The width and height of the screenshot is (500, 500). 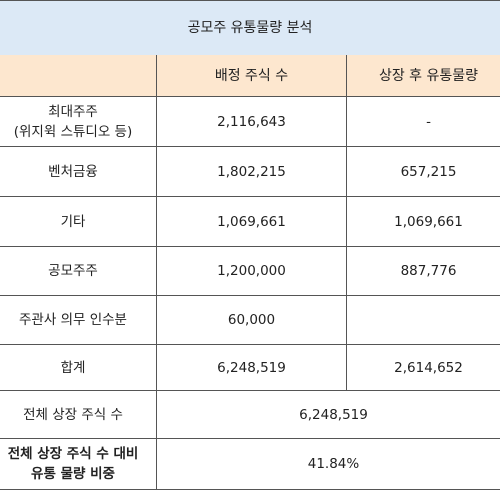 I want to click on float-cell: -, so click(x=428, y=121).